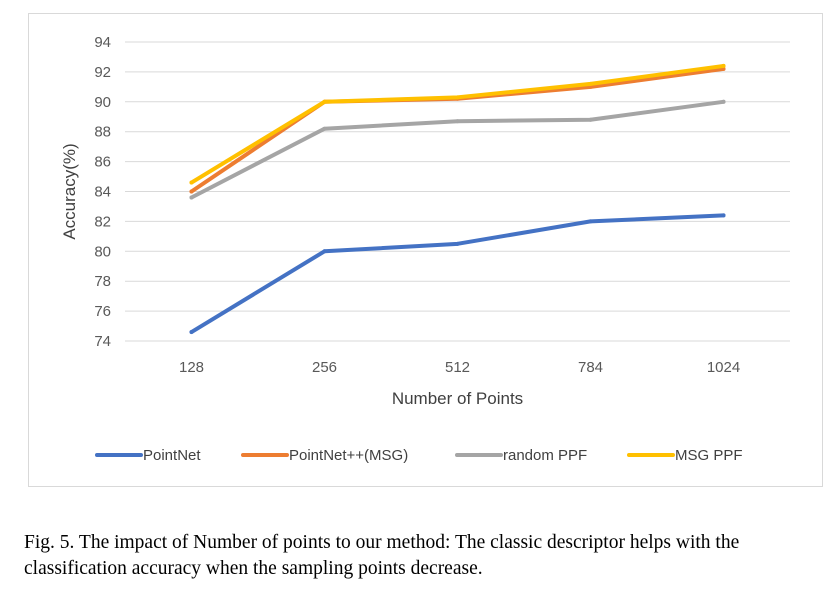 This screenshot has width=832, height=594. Describe the element at coordinates (102, 132) in the screenshot. I see `y-tick-label: 88` at that location.